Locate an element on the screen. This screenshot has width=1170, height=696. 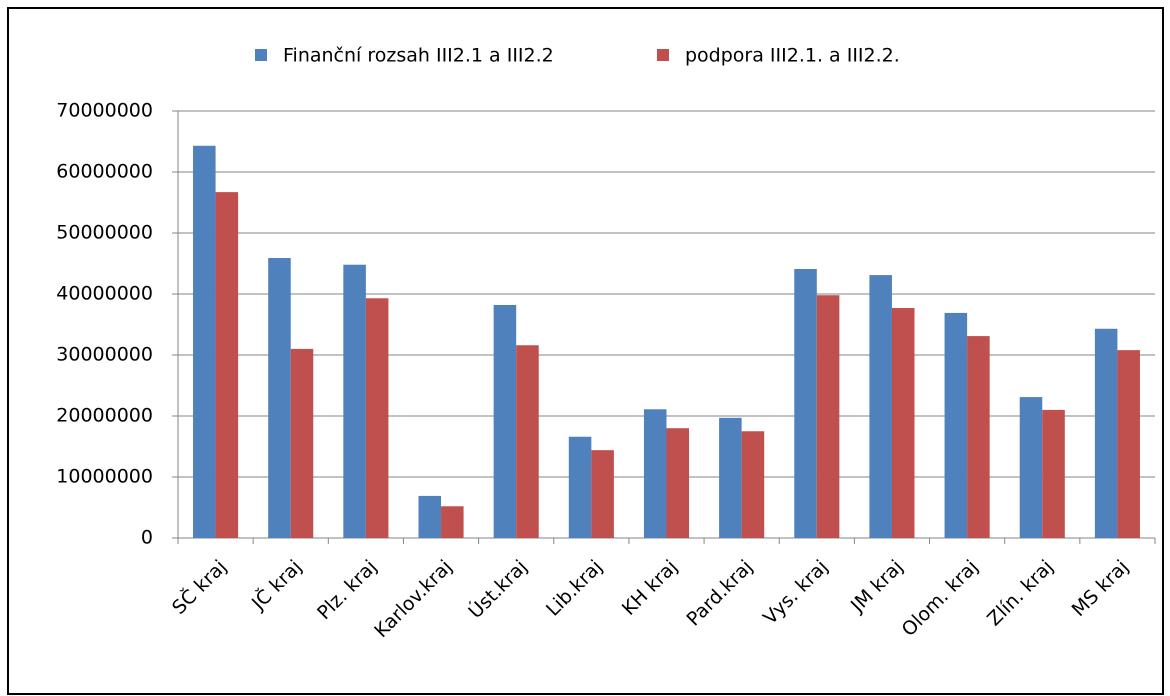
legend-label: Finanční rozsah III2.1 a III2.2 is located at coordinates (418, 56).